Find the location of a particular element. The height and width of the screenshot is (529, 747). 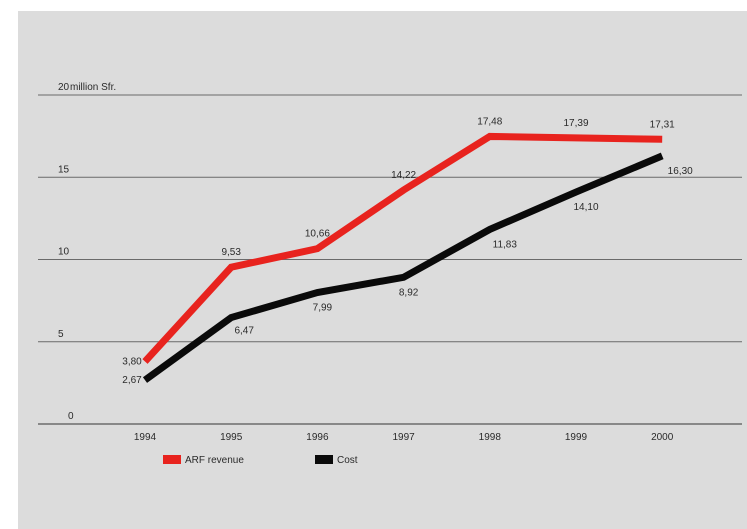

y-tick-label: 10 is located at coordinates (64, 252).